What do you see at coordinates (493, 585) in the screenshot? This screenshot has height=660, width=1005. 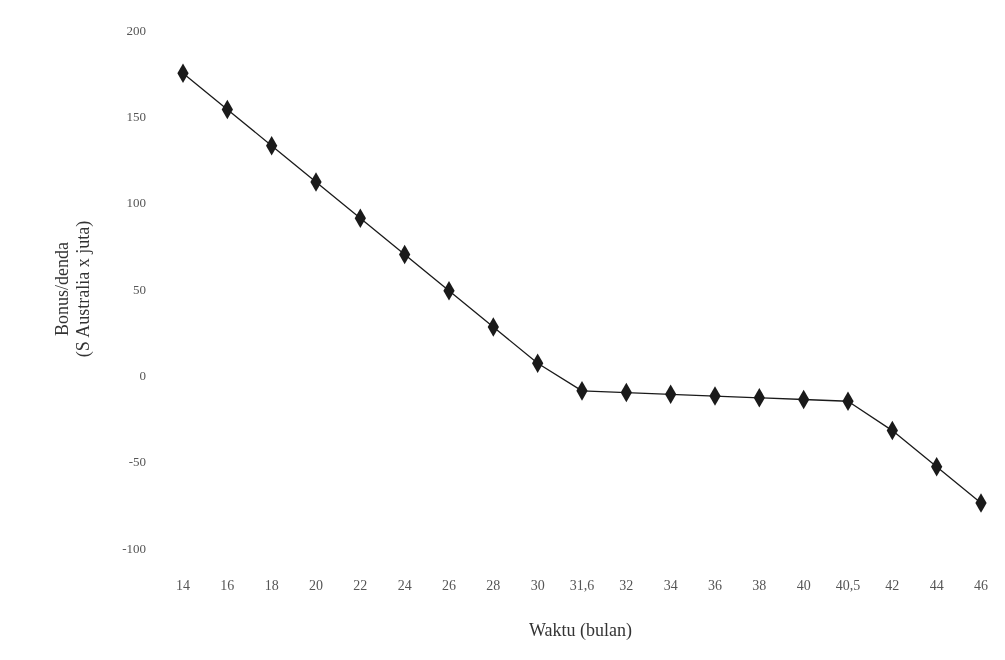 I see `x-tick-label: 28` at bounding box center [493, 585].